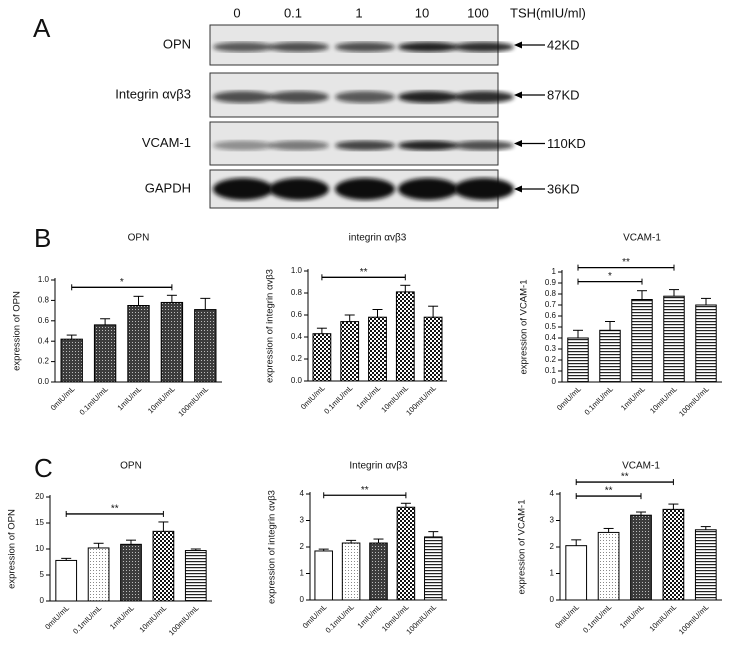  I want to click on y-axis-label: expression of VCAM-1, so click(524, 326).